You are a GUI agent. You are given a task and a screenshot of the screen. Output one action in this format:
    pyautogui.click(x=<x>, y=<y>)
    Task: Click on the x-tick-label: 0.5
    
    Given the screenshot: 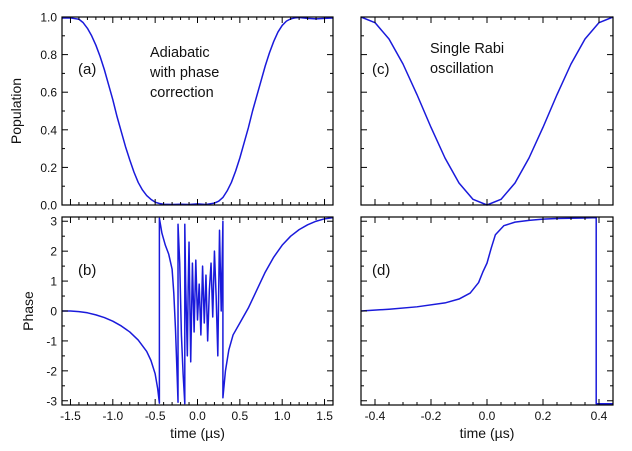 What is the action you would take?
    pyautogui.click(x=240, y=416)
    